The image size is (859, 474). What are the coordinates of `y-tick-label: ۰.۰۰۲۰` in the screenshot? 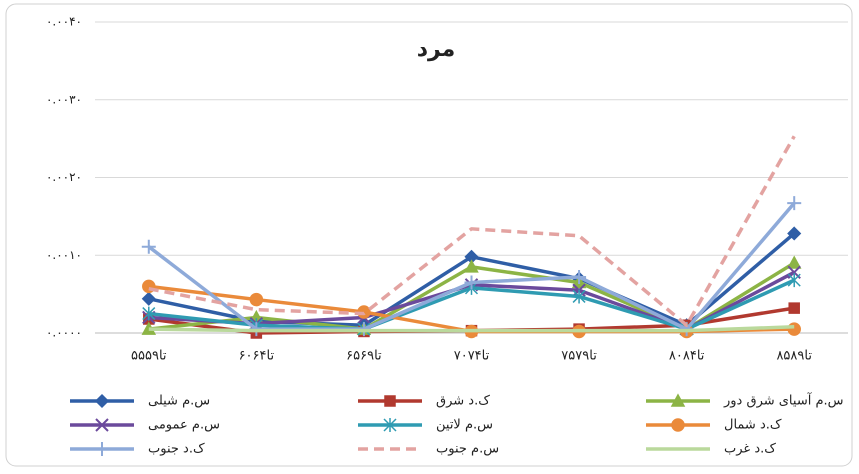 It's located at (64, 177).